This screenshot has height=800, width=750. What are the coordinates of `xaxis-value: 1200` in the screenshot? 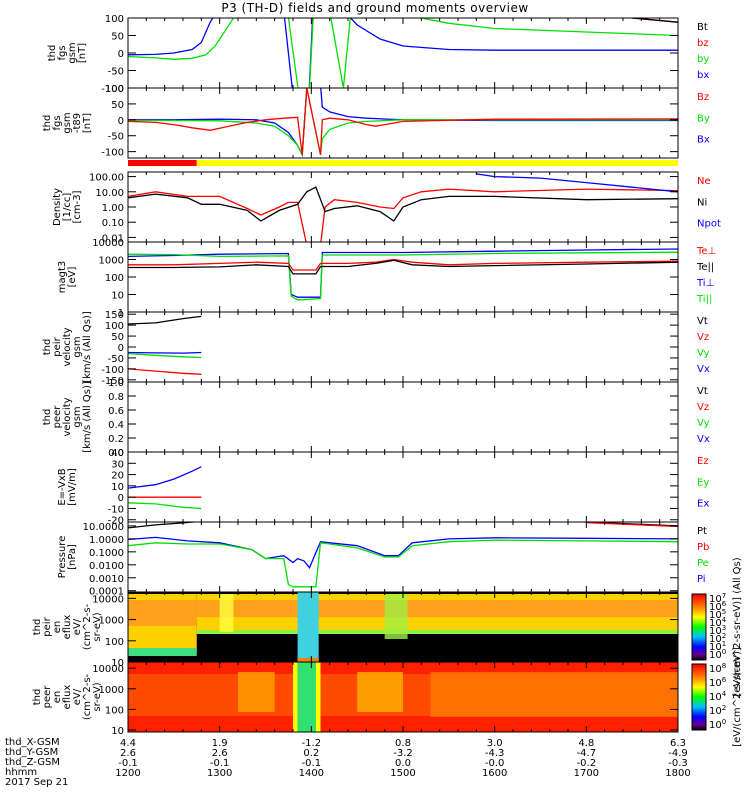 It's located at (127, 773).